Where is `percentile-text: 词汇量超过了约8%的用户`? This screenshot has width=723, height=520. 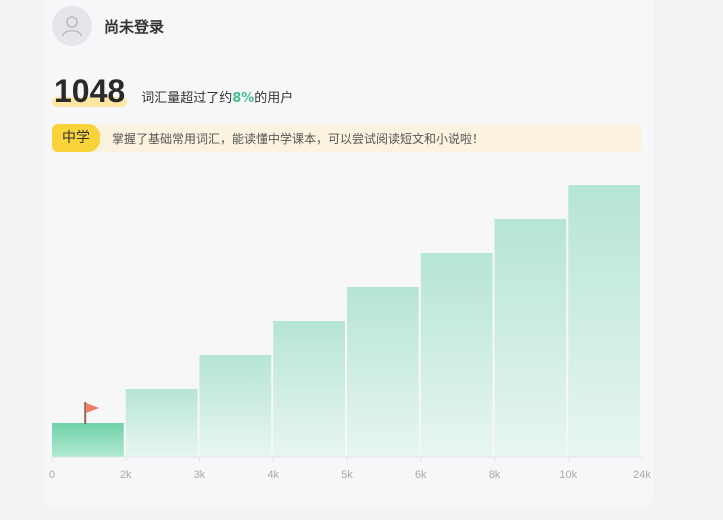 percentile-text: 词汇量超过了约8%的用户 is located at coordinates (217, 98).